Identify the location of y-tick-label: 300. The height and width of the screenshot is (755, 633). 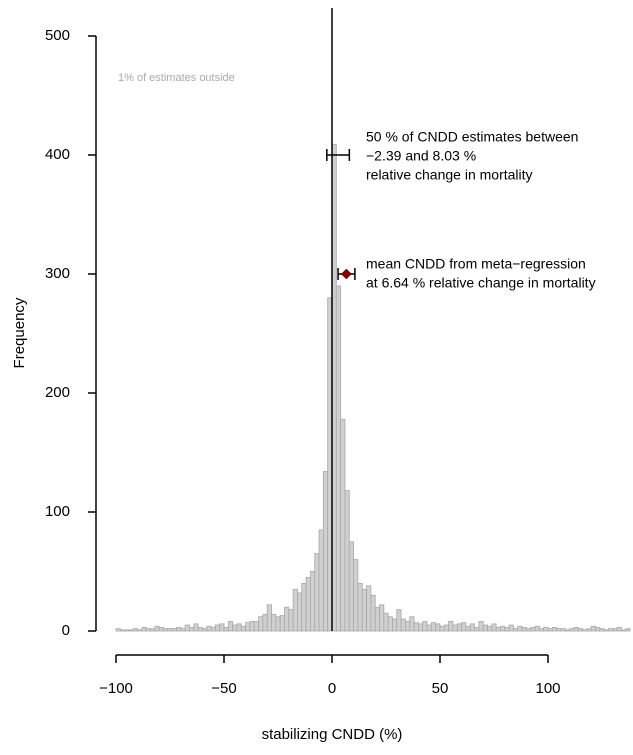
(57, 273).